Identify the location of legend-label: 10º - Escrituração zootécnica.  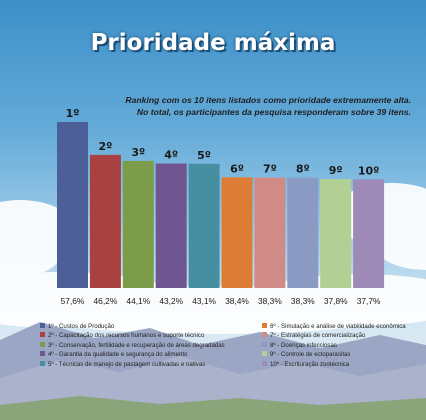
(310, 364).